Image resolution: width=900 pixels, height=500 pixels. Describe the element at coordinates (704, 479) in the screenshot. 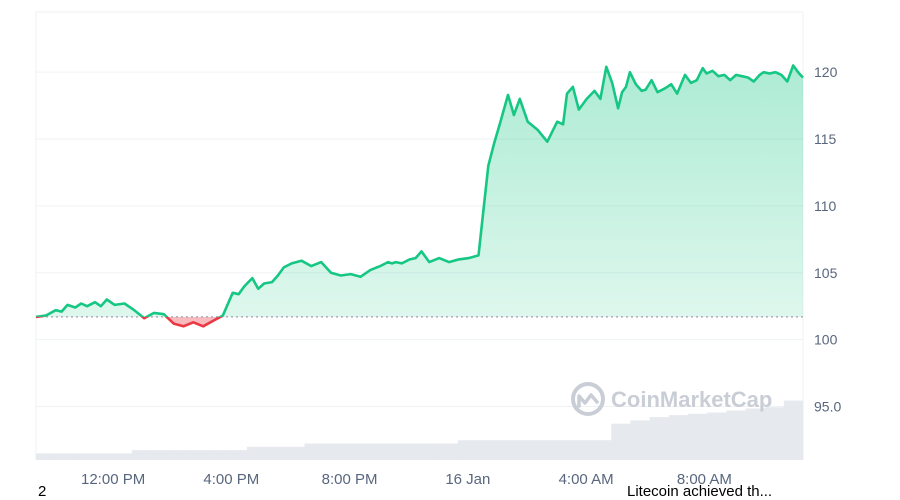

I see `x-tick-label: 8:00 AM` at that location.